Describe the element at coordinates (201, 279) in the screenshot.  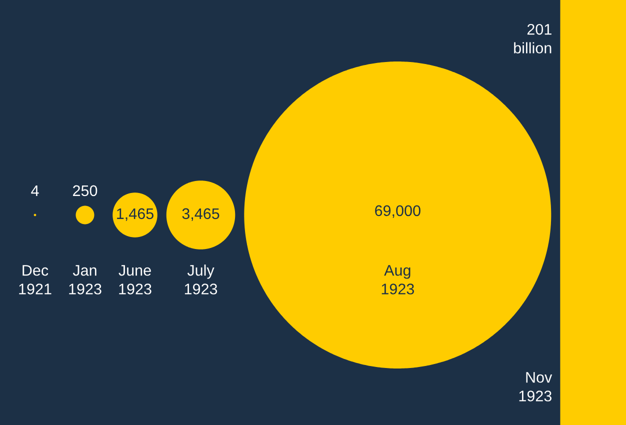
I see `category-label: July 1923` at that location.